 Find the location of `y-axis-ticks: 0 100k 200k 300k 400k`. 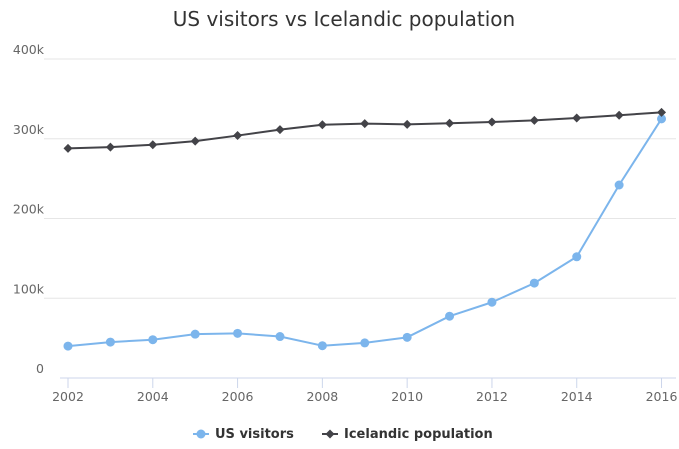

y-axis-ticks: 0 100k 200k 300k 400k is located at coordinates (29, 209).